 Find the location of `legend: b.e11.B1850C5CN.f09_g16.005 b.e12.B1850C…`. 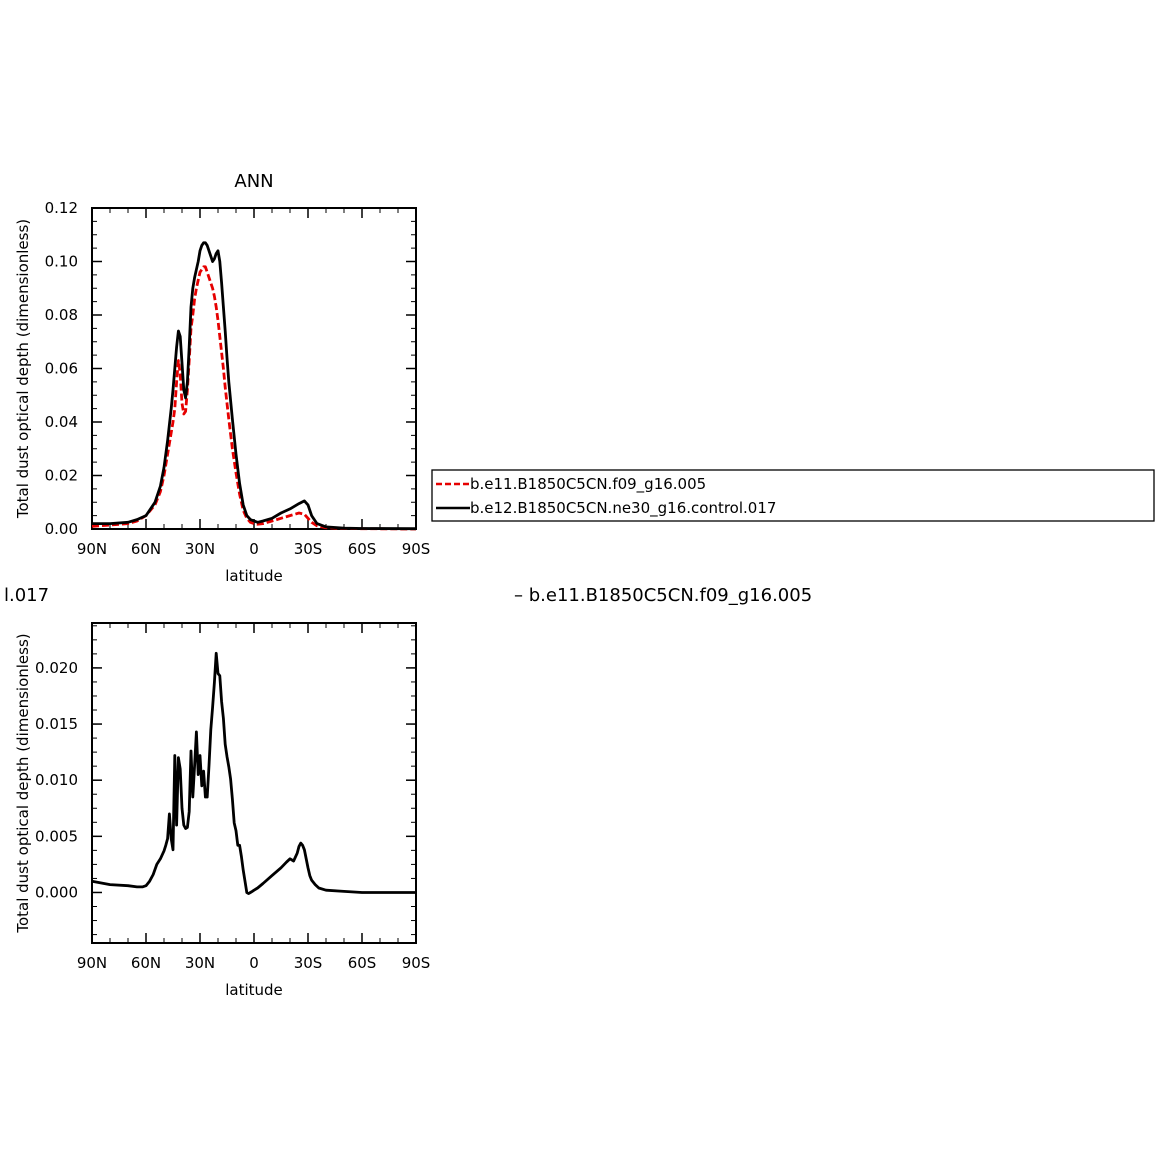

legend: b.e11.B1850C5CN.f09_g16.005 b.e12.B1850C… is located at coordinates (793, 495).